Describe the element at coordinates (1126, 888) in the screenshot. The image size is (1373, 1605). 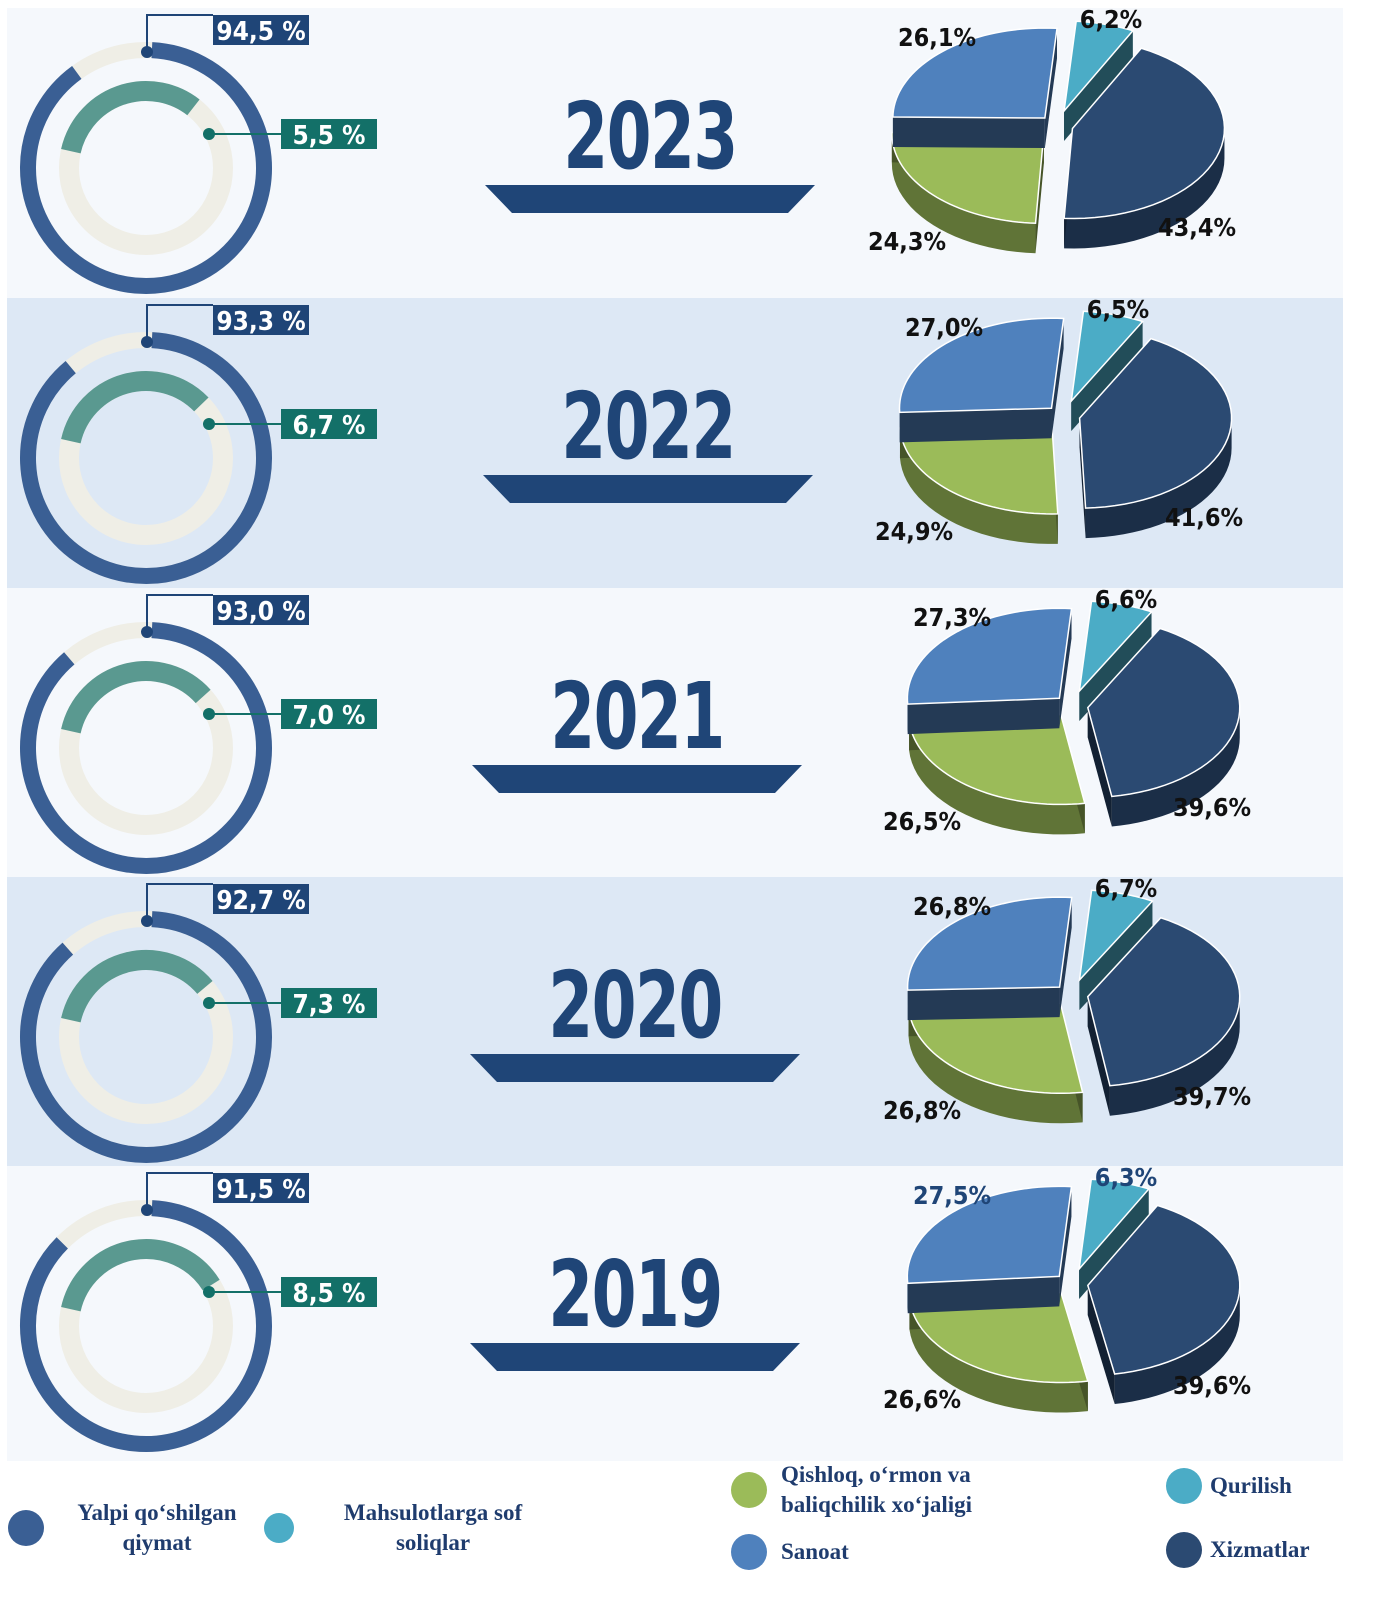
I see `pie-label-1: 6,7%` at that location.